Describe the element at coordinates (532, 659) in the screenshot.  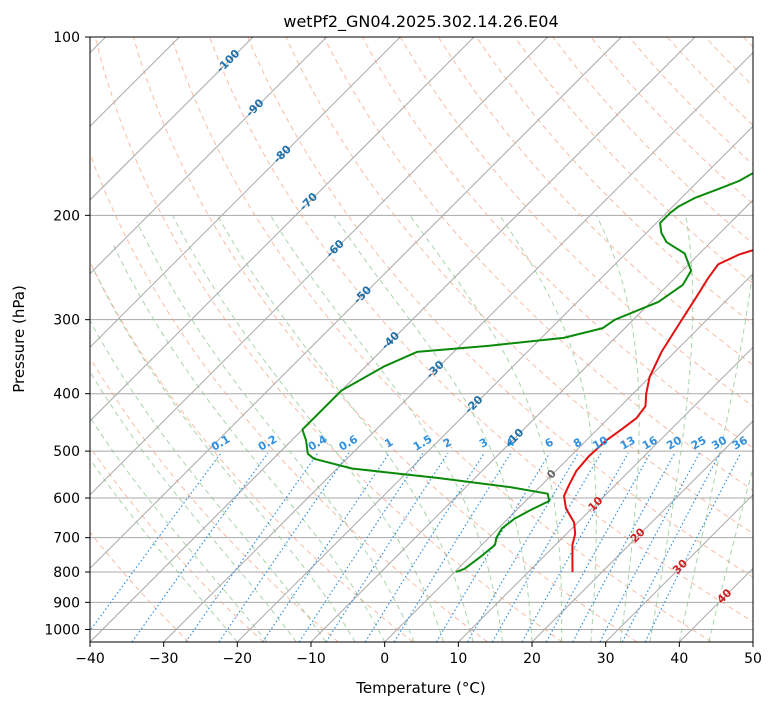
I see `x-tick-label: 20` at that location.